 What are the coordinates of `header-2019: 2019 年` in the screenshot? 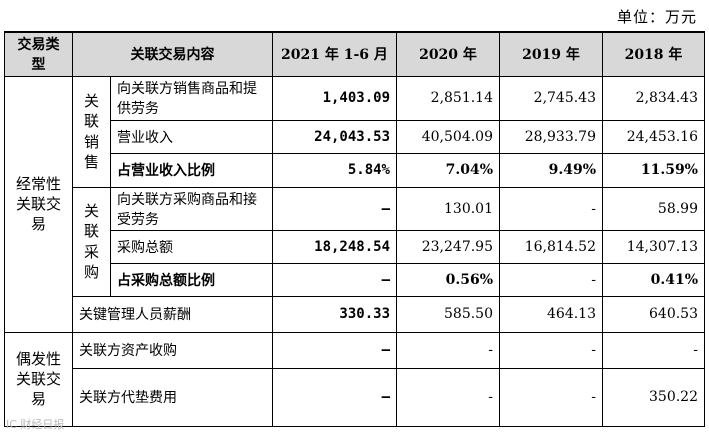 It's located at (551, 54).